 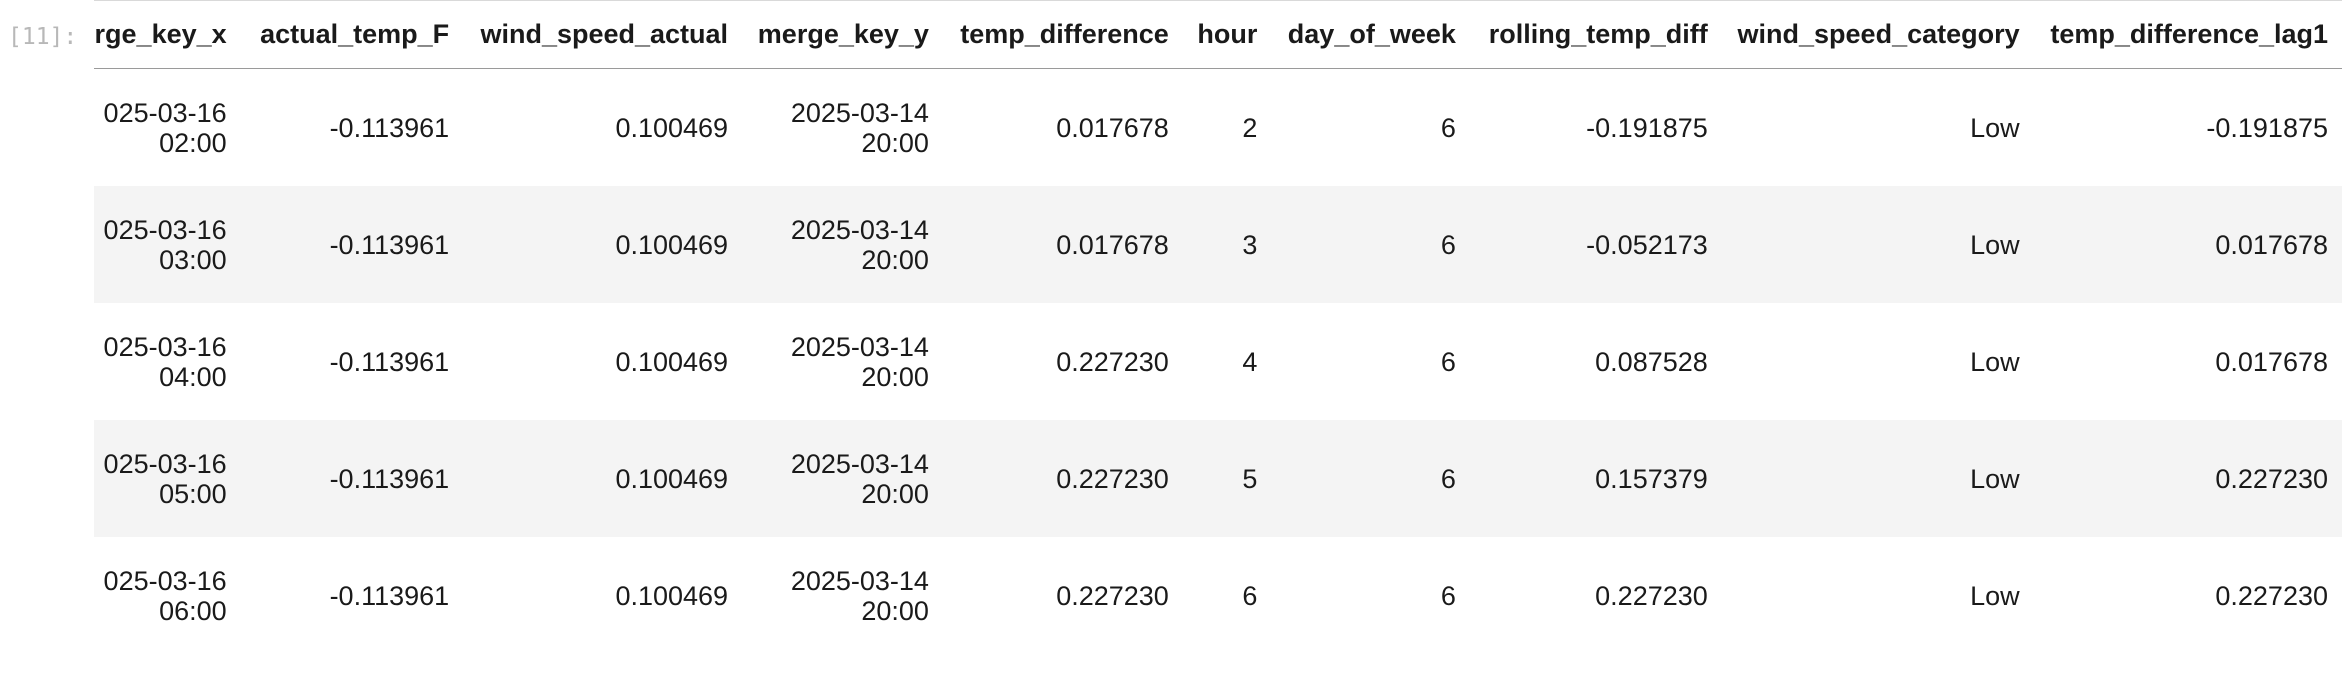 What do you see at coordinates (193, 142) in the screenshot?
I see `cell-time: 02:00` at bounding box center [193, 142].